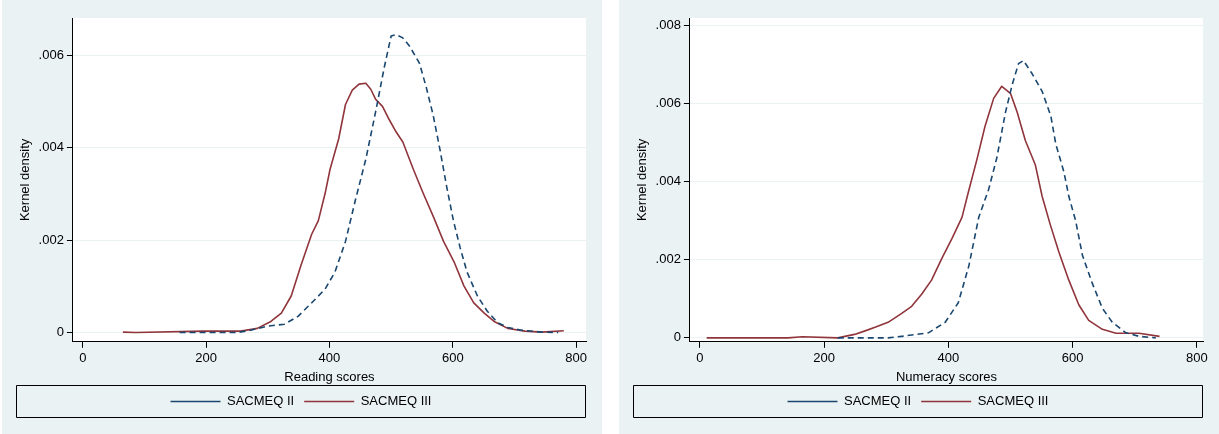 The height and width of the screenshot is (434, 1219). I want to click on x-axis-title: Reading scores, so click(330, 376).